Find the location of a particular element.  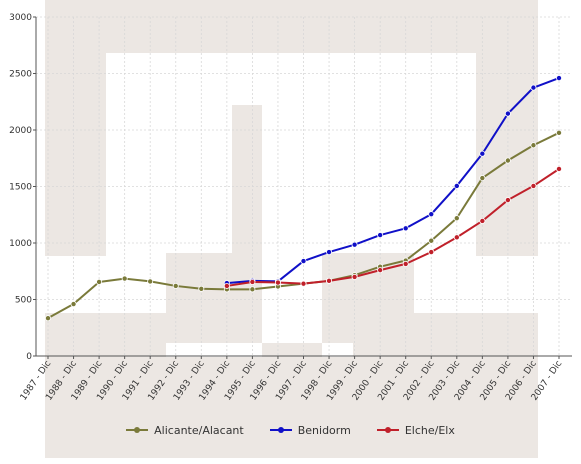

y-tick-label: 0 is located at coordinates (29, 357).